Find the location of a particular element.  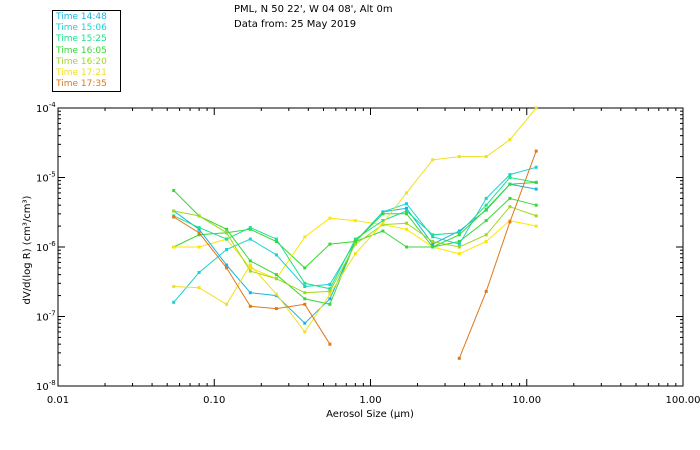

y-axis-label: dV/d(log R) (cm³/cm³) is located at coordinates (27, 249).